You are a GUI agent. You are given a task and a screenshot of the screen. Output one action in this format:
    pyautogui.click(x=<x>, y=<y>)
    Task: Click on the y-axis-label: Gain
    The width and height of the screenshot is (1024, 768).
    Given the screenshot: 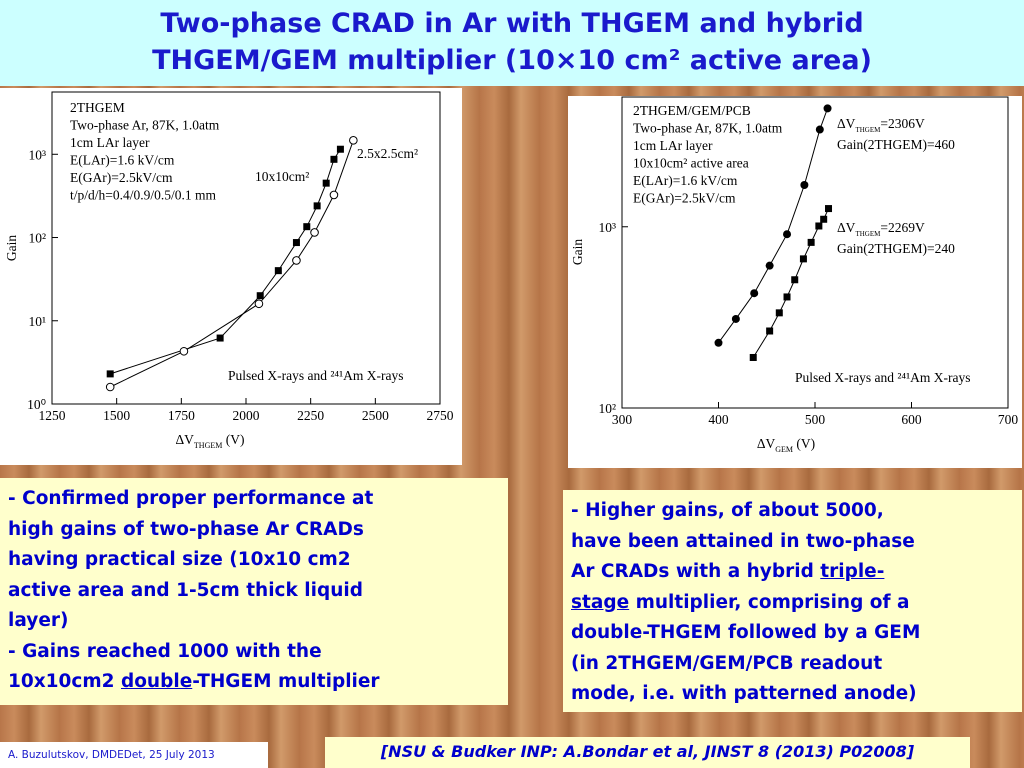 What is the action you would take?
    pyautogui.click(x=577, y=252)
    